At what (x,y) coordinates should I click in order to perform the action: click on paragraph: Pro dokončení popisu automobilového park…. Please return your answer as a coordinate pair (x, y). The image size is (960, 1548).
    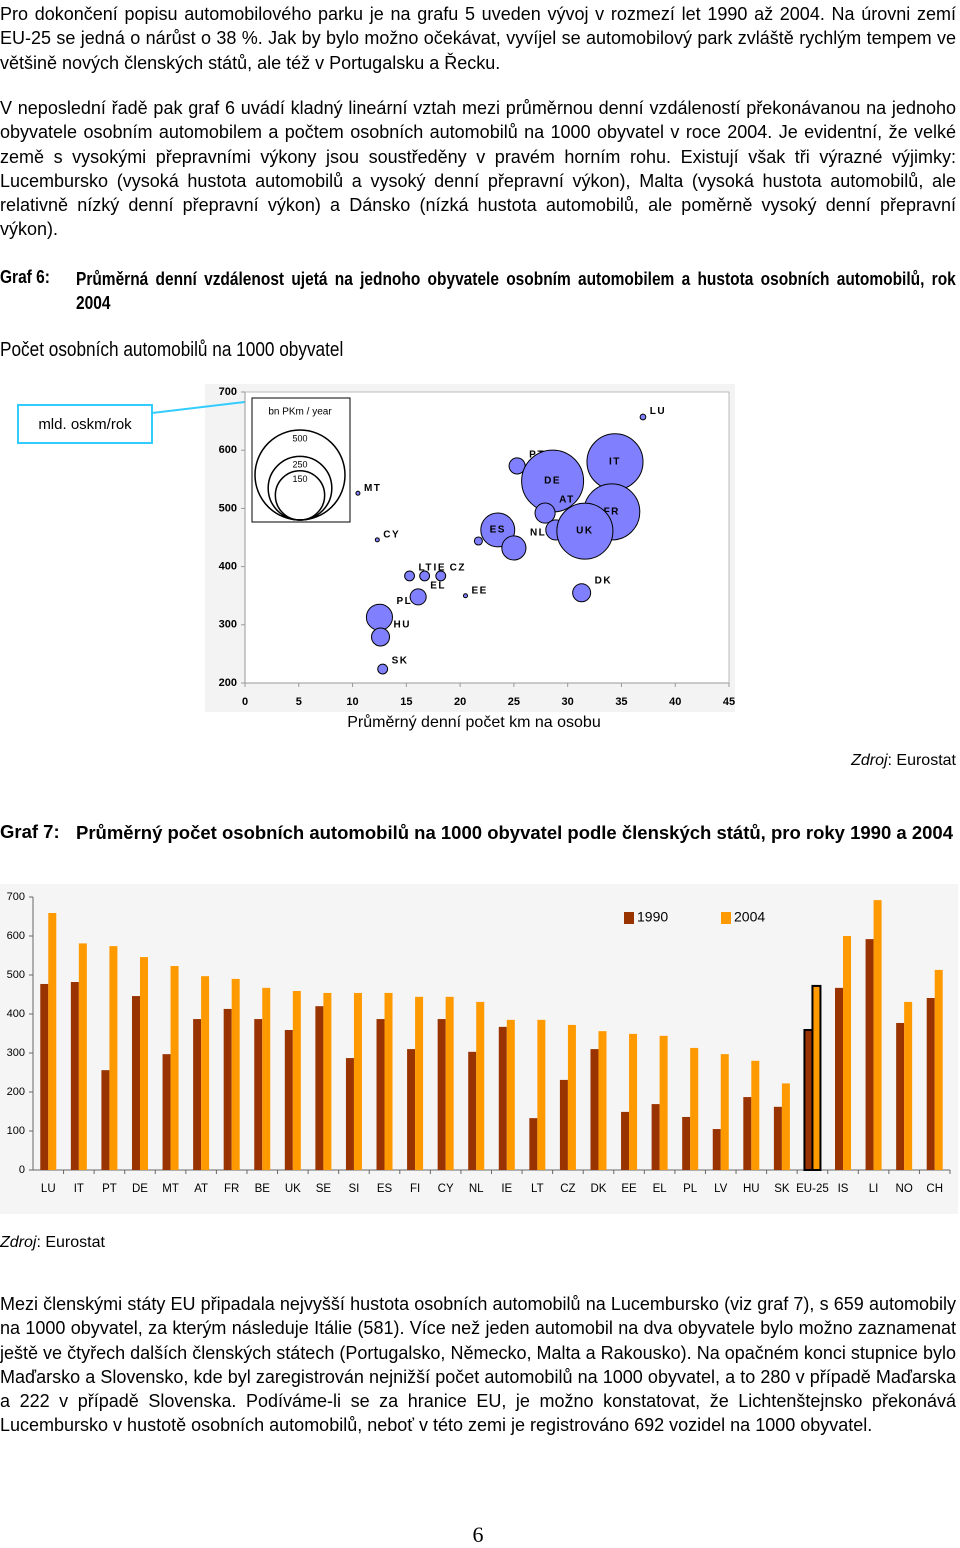
    Looking at the image, I should click on (478, 38).